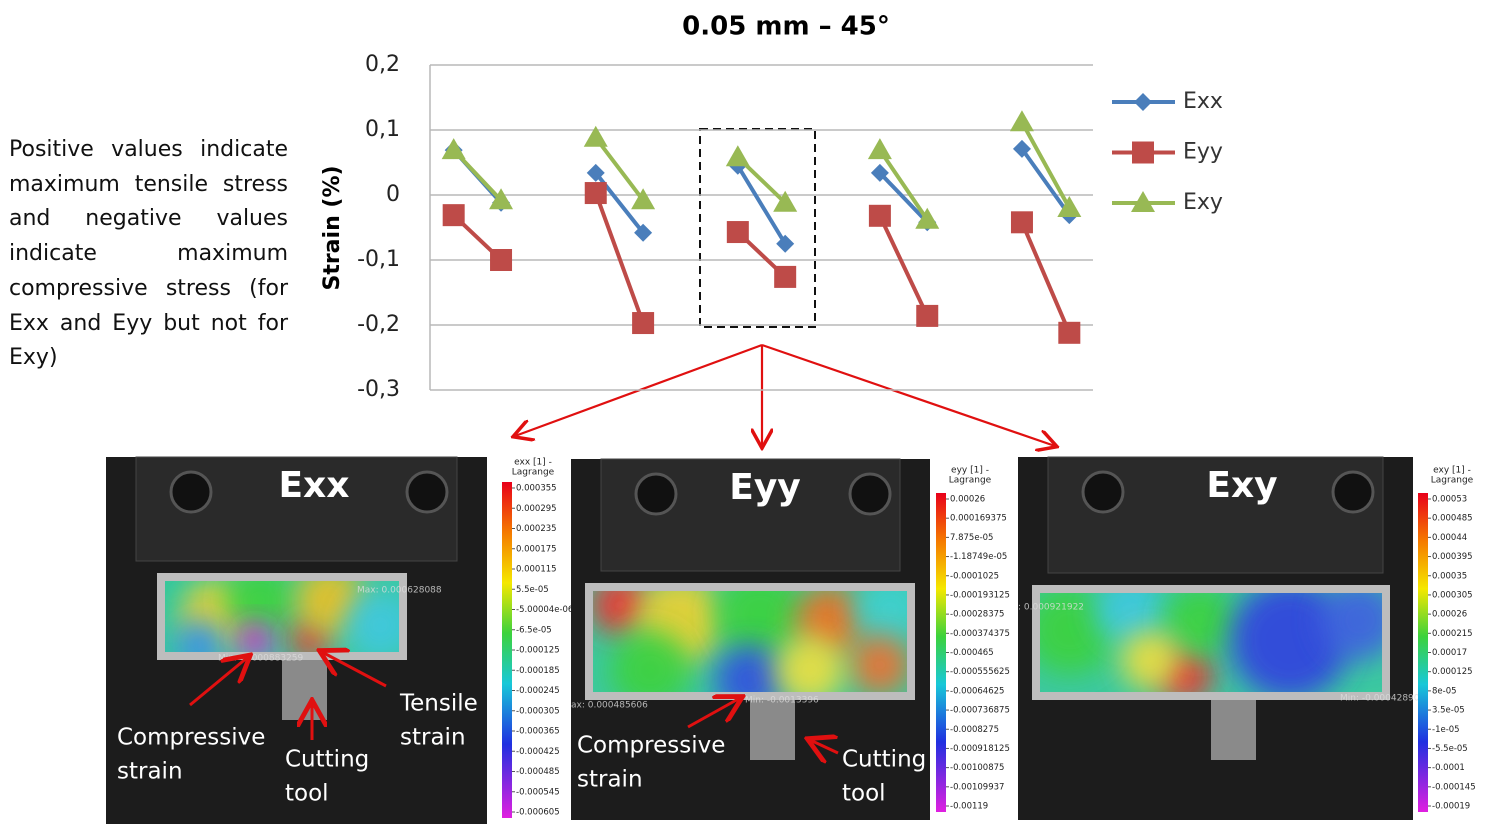 Image resolution: width=1494 pixels, height=824 pixels. Describe the element at coordinates (1449, 576) in the screenshot. I see `colorbar-label: 0.00035` at that location.